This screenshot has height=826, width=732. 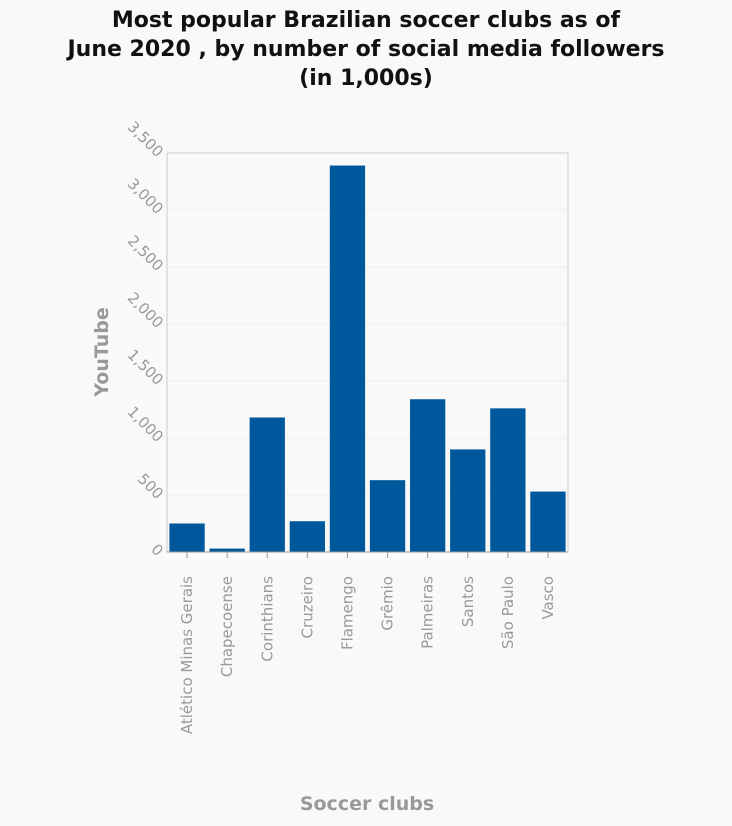 What do you see at coordinates (468, 601) in the screenshot?
I see `x-tick-label: Santos` at bounding box center [468, 601].